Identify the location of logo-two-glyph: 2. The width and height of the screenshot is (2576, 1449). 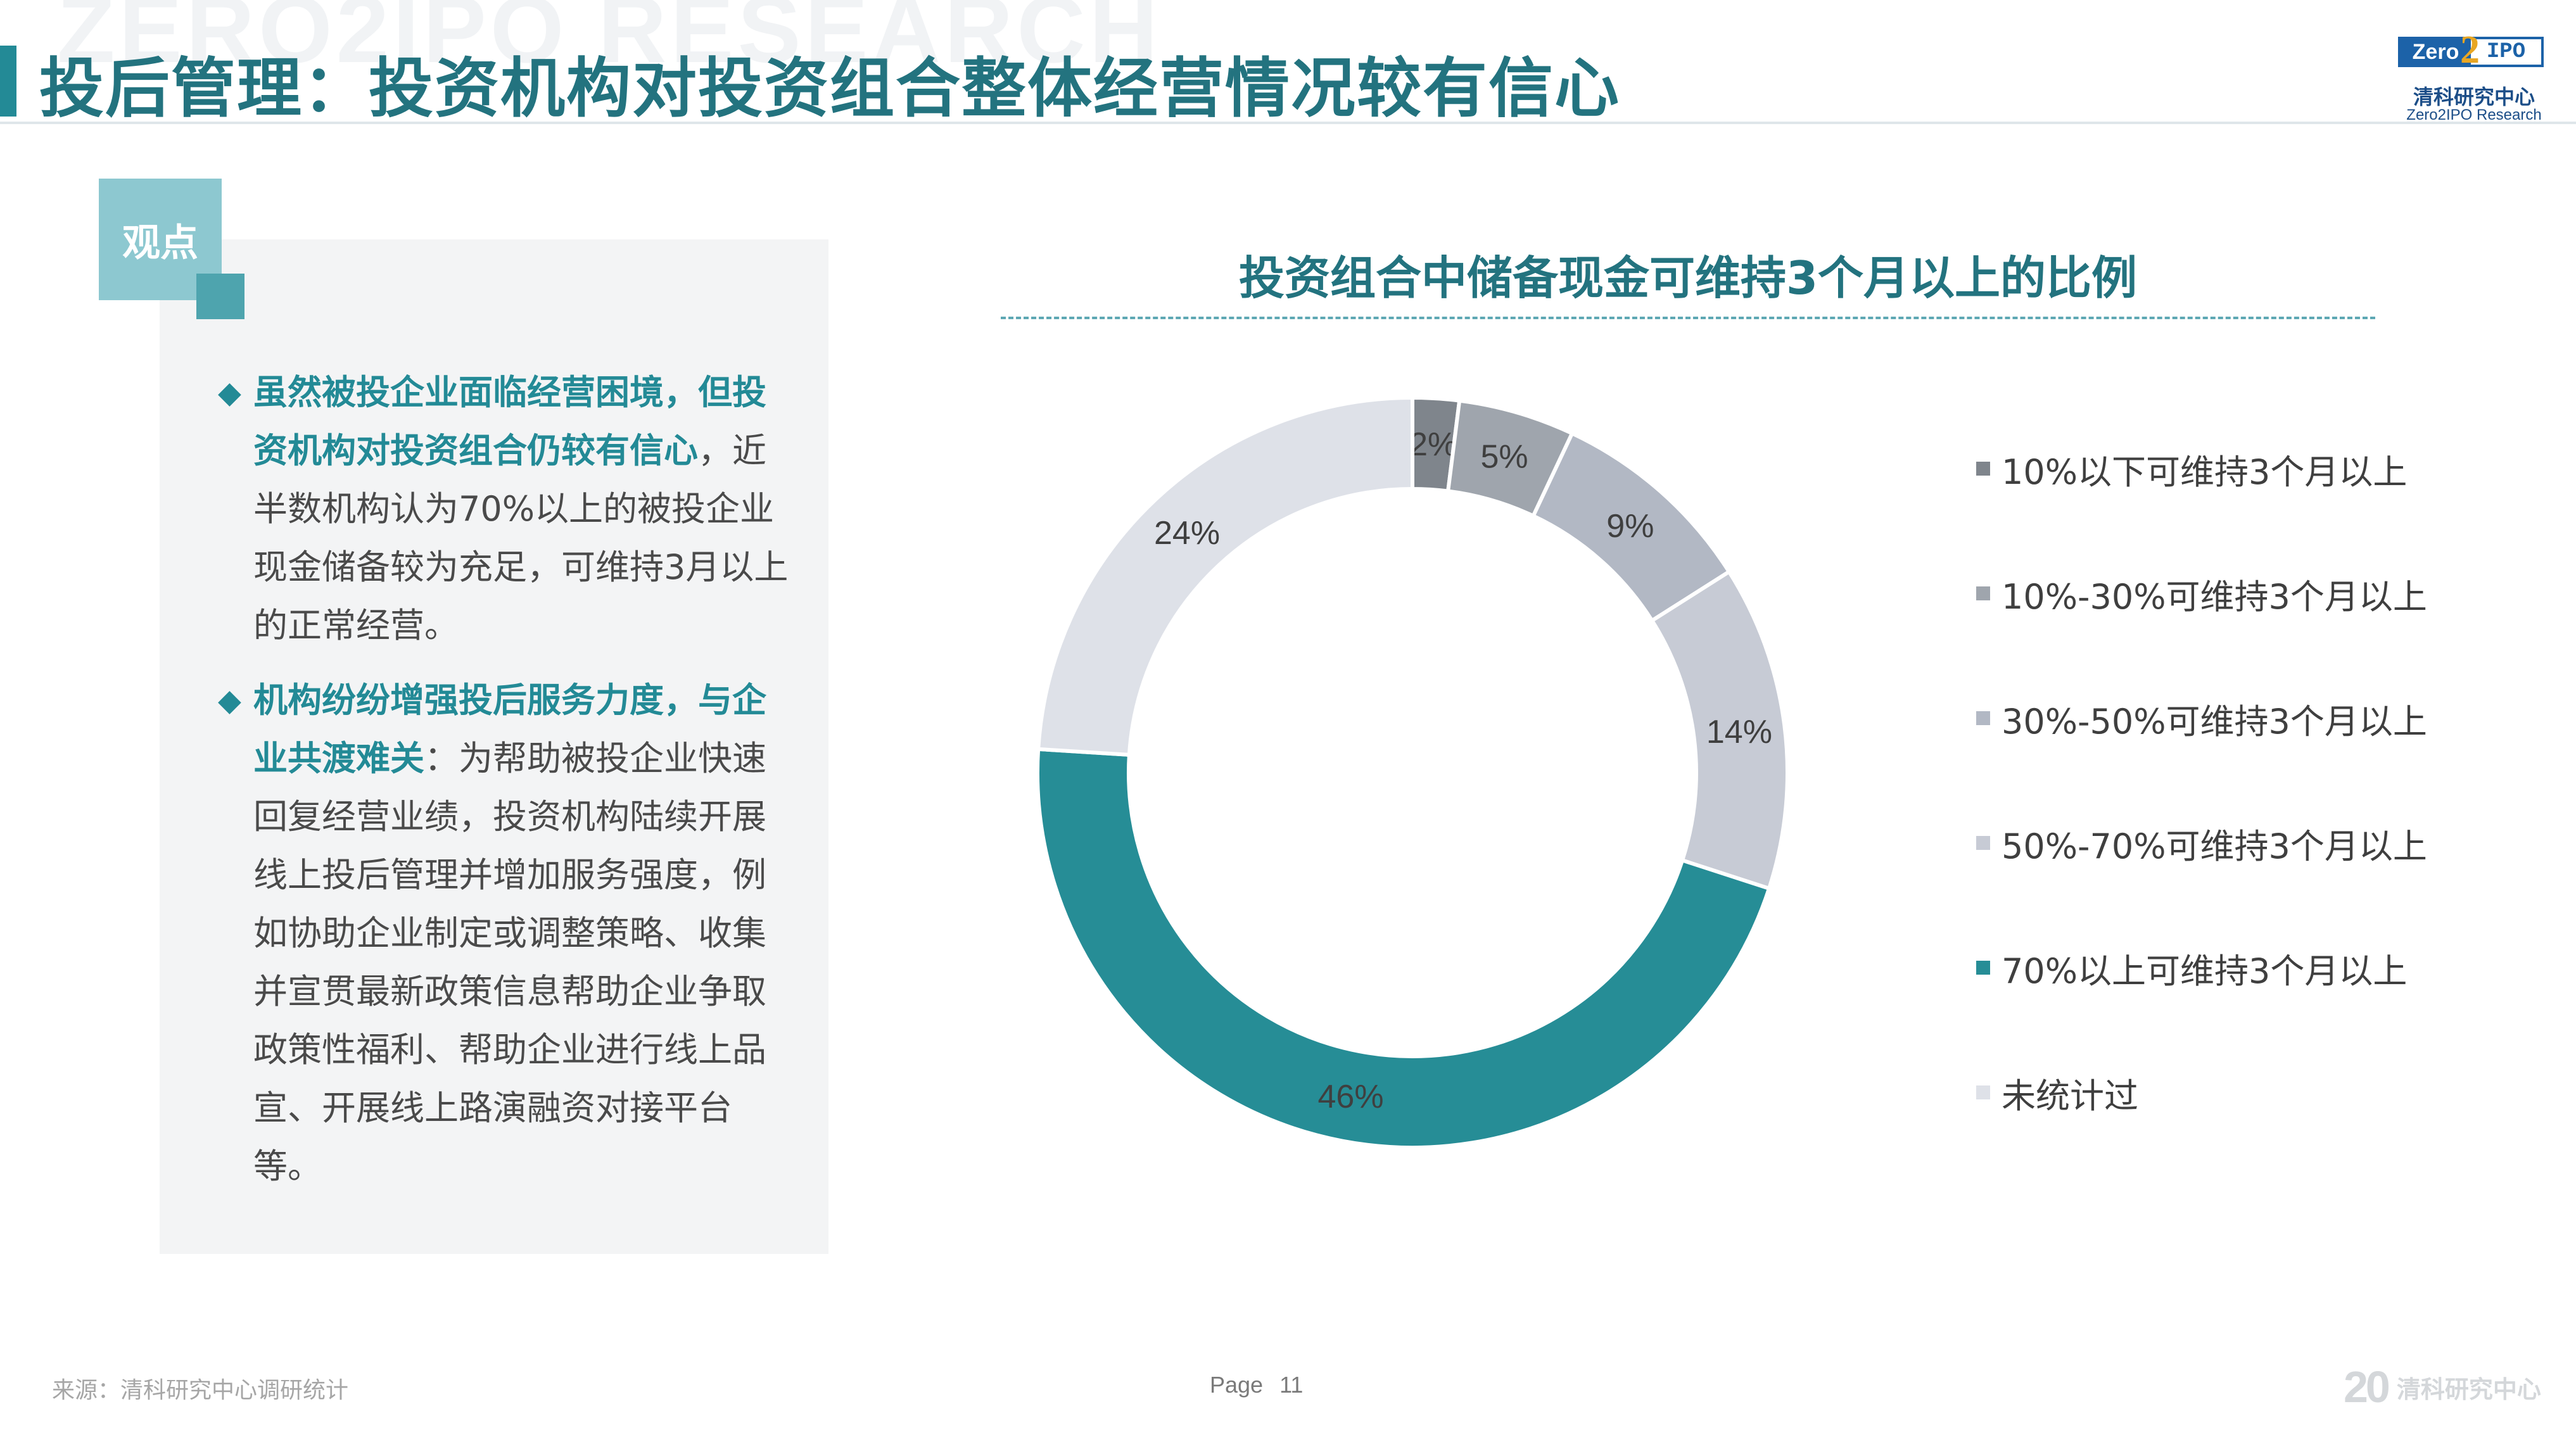
(2470, 50).